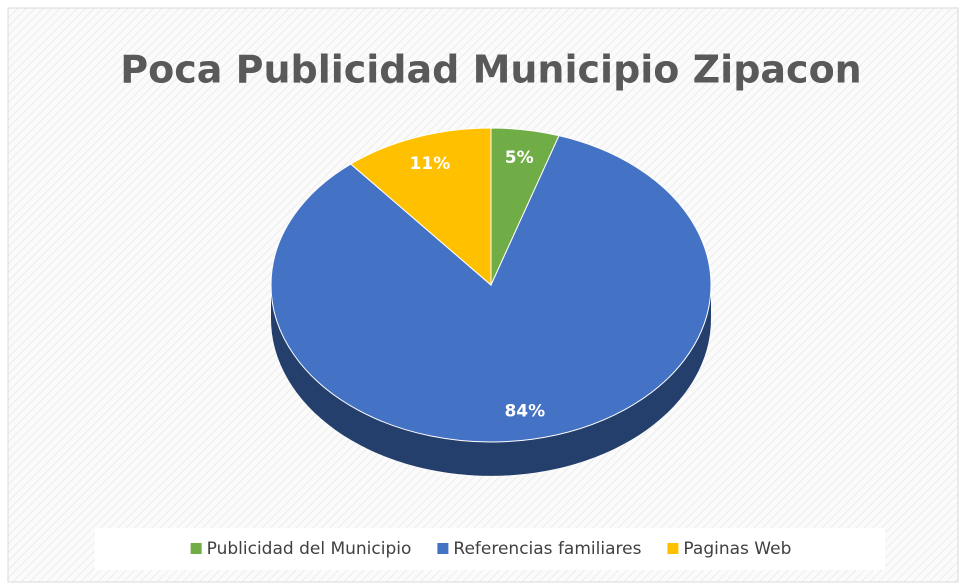  Describe the element at coordinates (491, 70) in the screenshot. I see `chart-title: Poca Publicidad Municipio Zipacon` at that location.